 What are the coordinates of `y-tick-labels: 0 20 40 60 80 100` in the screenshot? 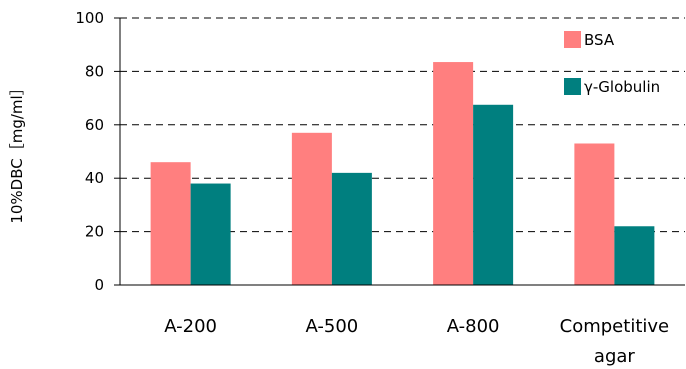 It's located at (97, 151).